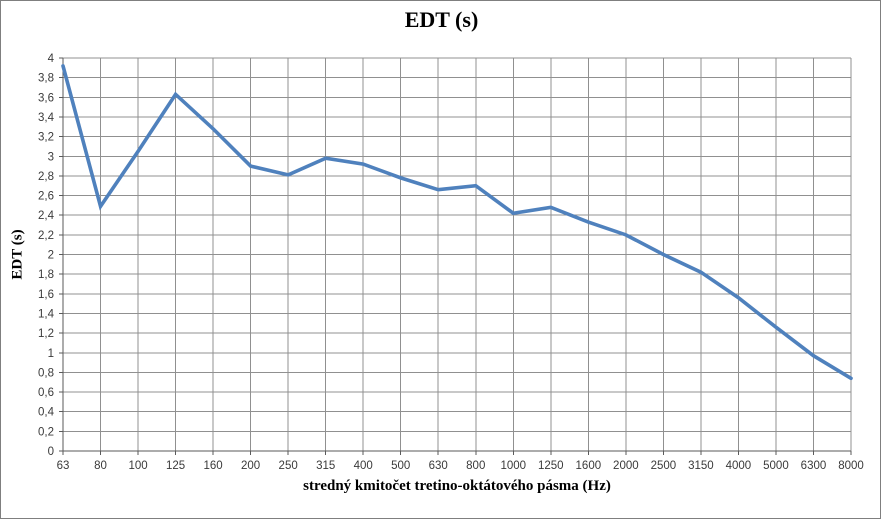 This screenshot has height=519, width=881. Describe the element at coordinates (626, 466) in the screenshot. I see `x-tick-label: 2000` at that location.